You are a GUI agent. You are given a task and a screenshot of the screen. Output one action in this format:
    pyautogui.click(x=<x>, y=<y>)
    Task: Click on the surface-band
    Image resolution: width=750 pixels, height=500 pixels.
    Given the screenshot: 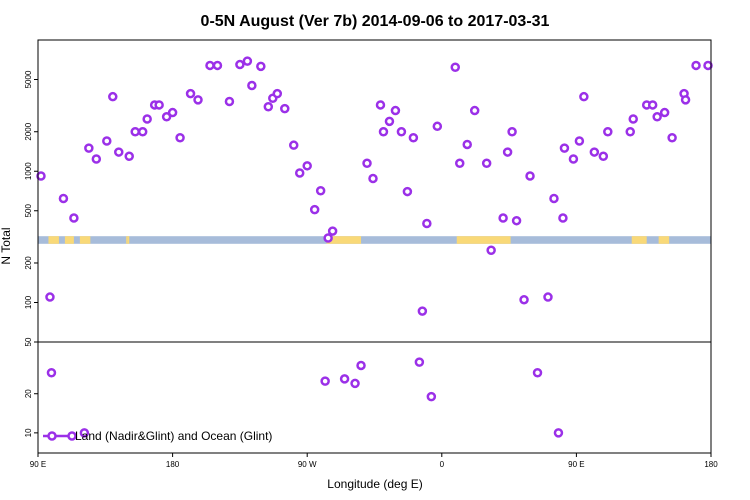 What is the action you would take?
    pyautogui.click(x=374, y=240)
    